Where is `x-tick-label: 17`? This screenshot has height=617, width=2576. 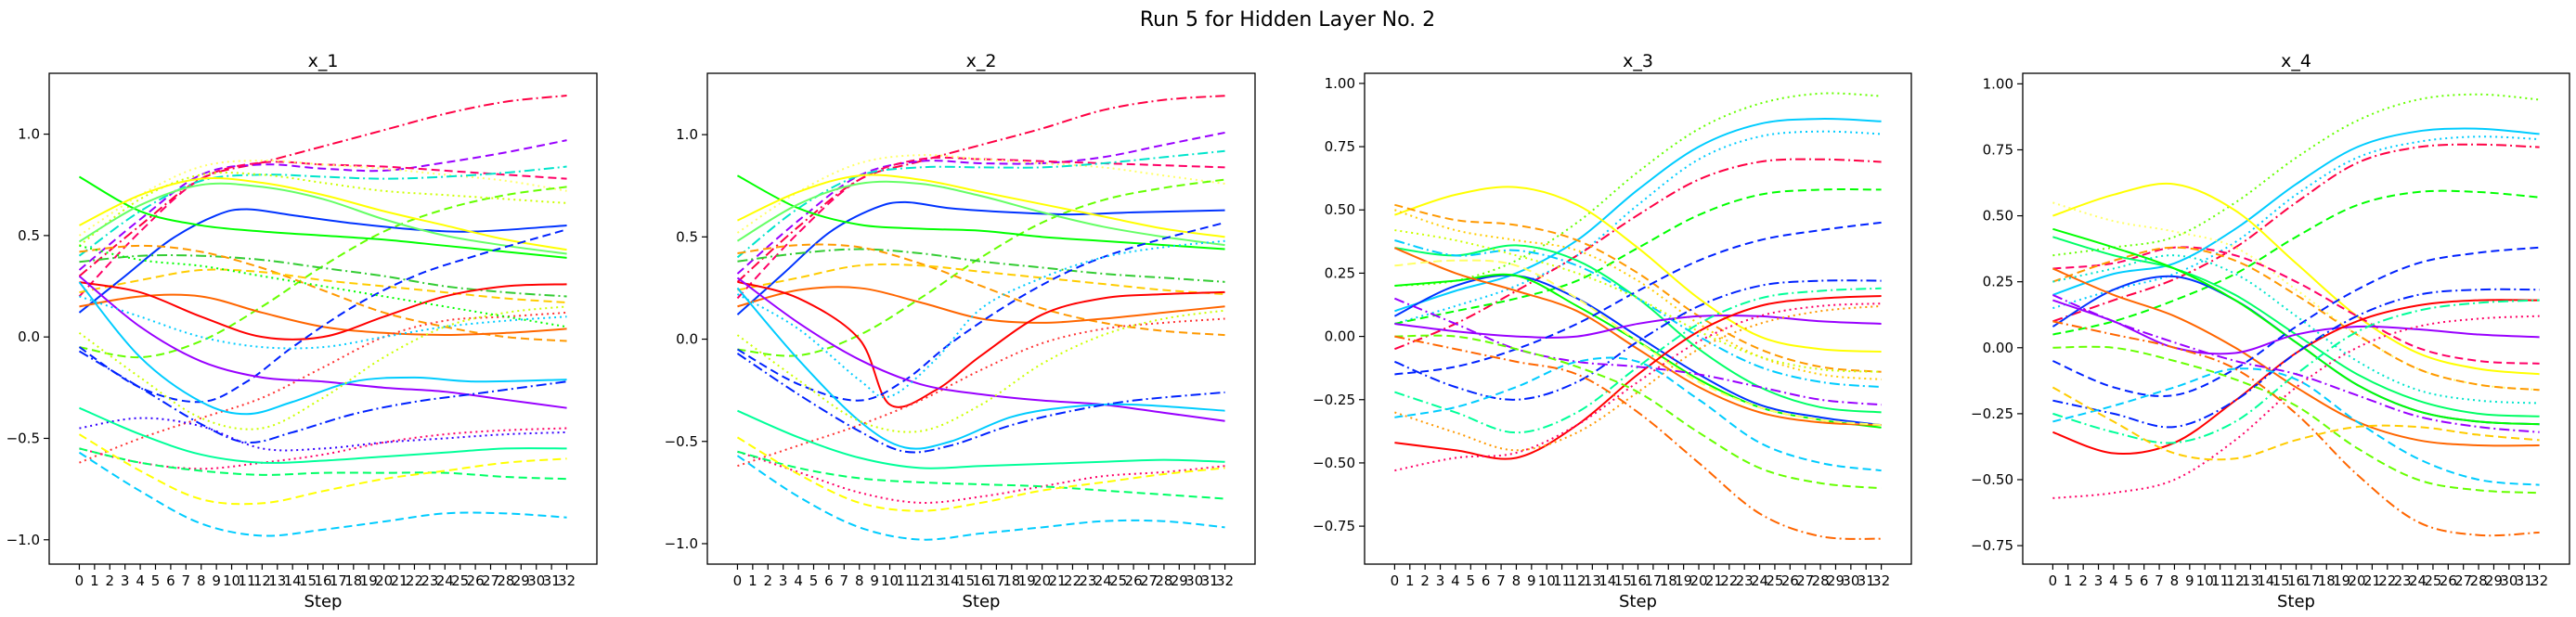
x-tick-label: 17 is located at coordinates (1653, 580).